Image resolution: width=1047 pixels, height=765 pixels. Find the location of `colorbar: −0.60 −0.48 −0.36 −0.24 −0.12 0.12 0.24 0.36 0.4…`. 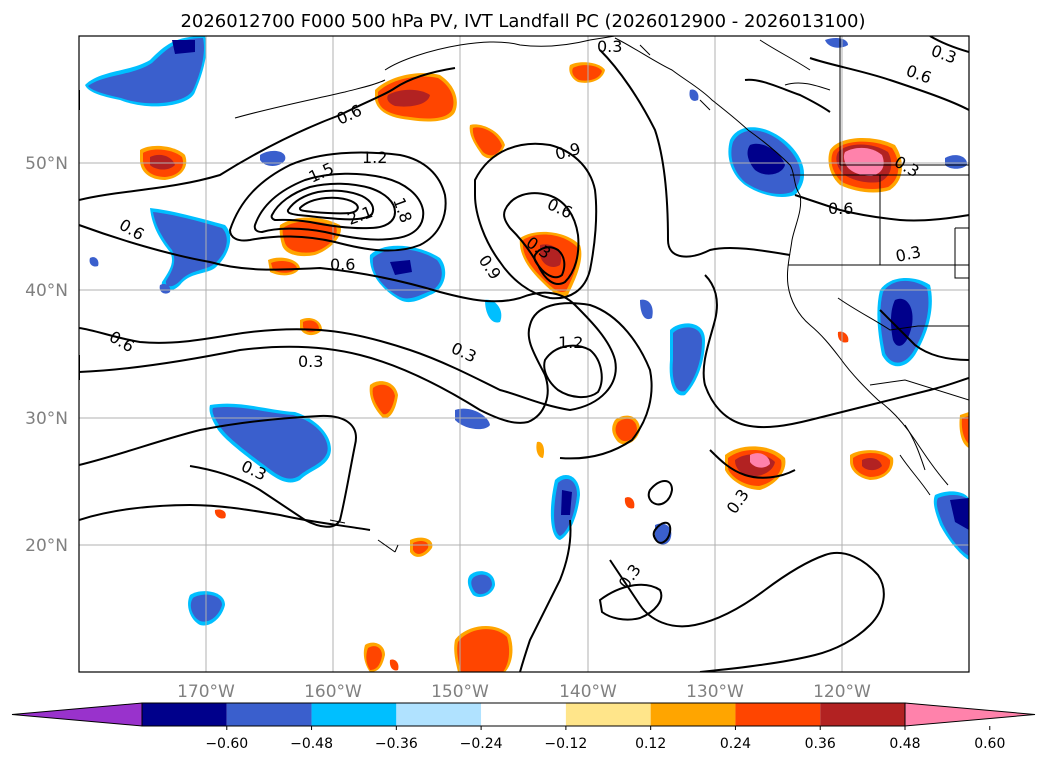

colorbar: −0.60 −0.48 −0.36 −0.24 −0.12 0.12 0.24 0.36 0.4… is located at coordinates (523, 727).